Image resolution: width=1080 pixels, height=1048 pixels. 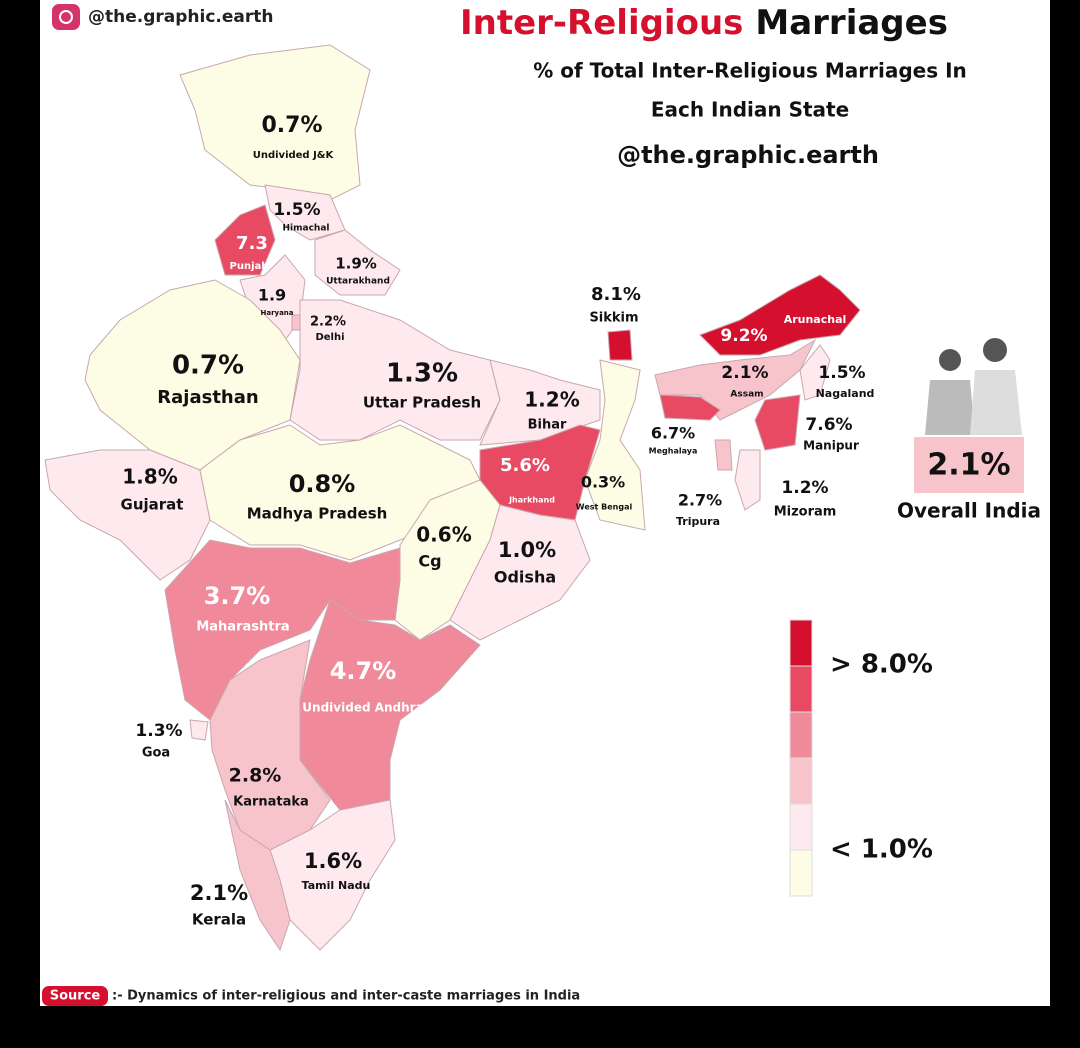 I want to click on state-value: 3.7%, so click(x=237, y=596).